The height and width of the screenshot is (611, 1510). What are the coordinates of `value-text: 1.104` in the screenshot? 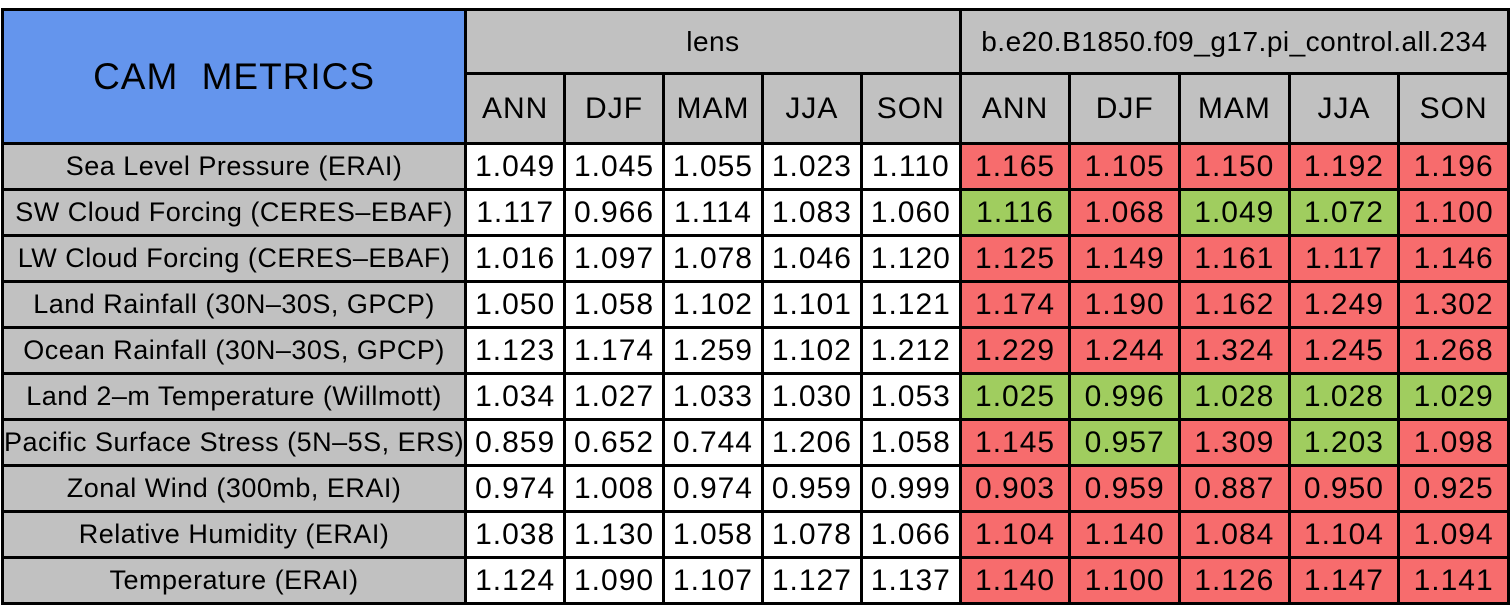 It's located at (1015, 534).